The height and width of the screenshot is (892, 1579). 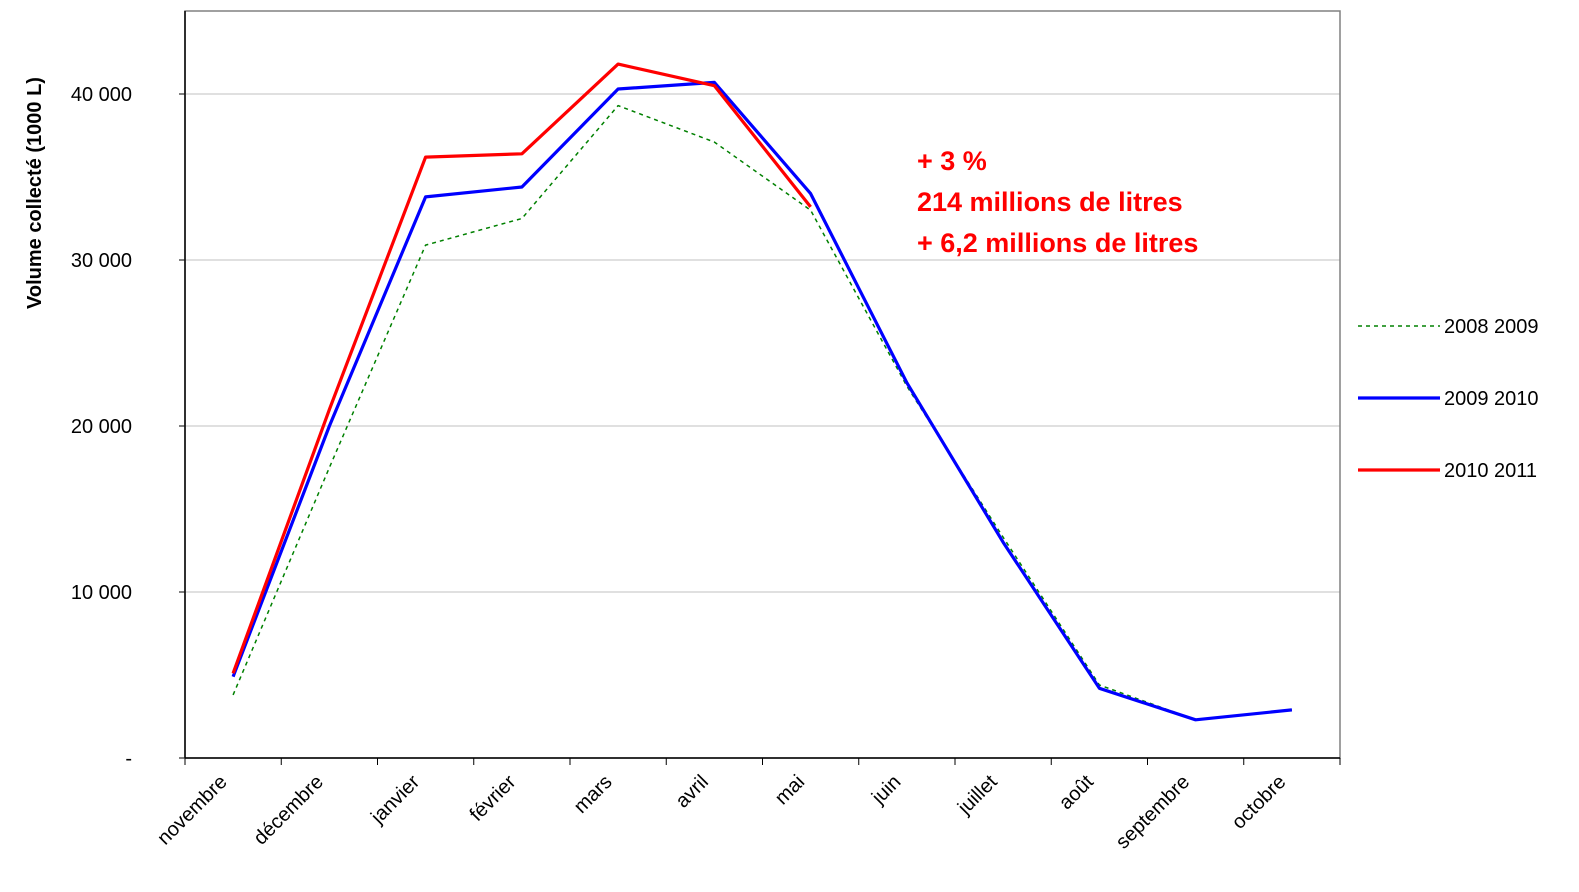 I want to click on annotation-line: + 3 %, so click(x=952, y=161).